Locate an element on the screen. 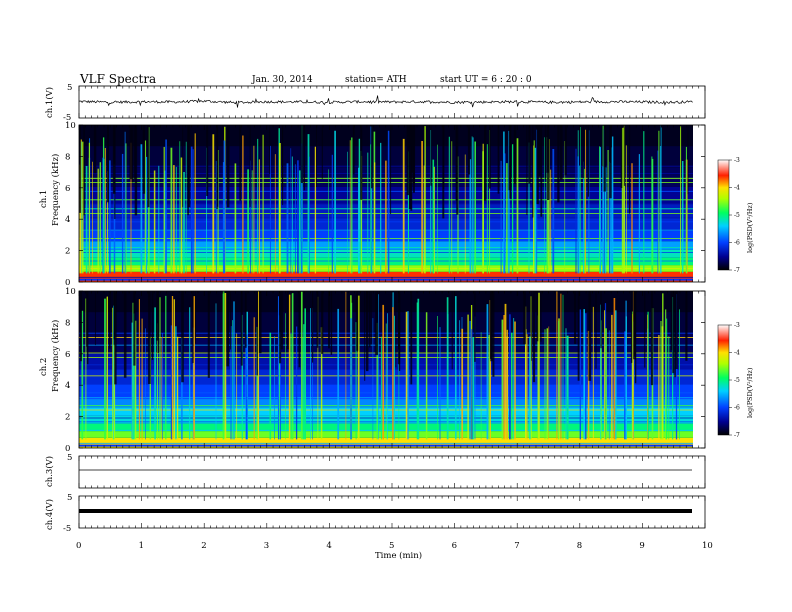  time-tick-label: 4 is located at coordinates (328, 546).